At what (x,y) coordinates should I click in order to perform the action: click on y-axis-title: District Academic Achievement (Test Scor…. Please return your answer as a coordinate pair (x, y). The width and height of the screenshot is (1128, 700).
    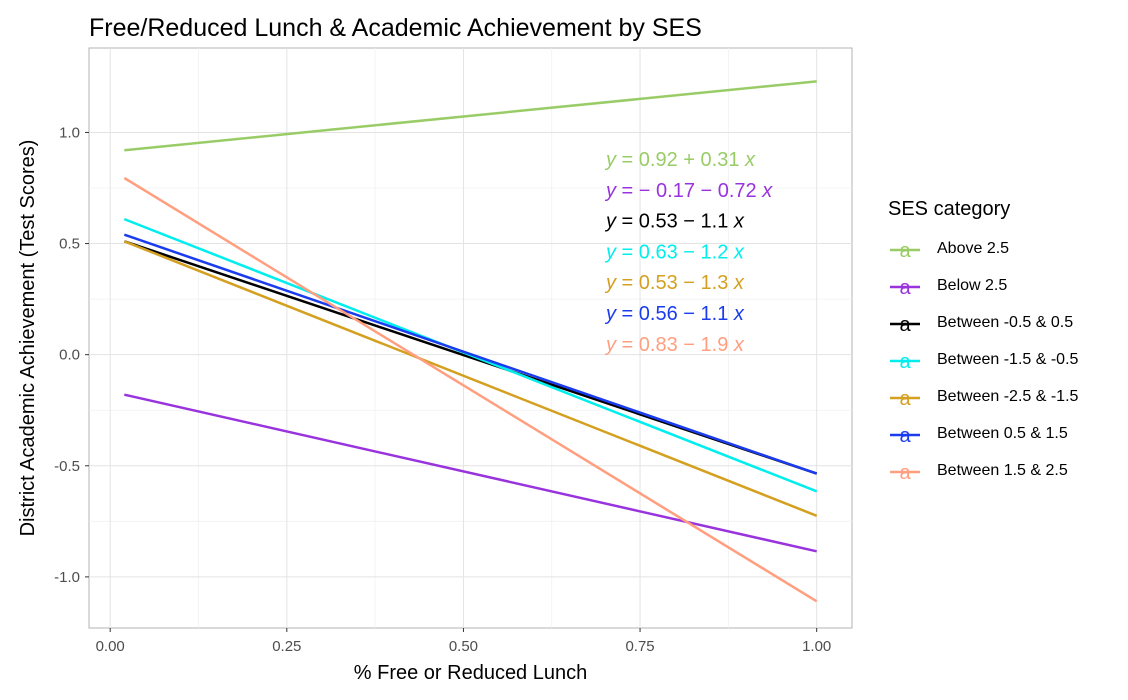
    Looking at the image, I should click on (28, 338).